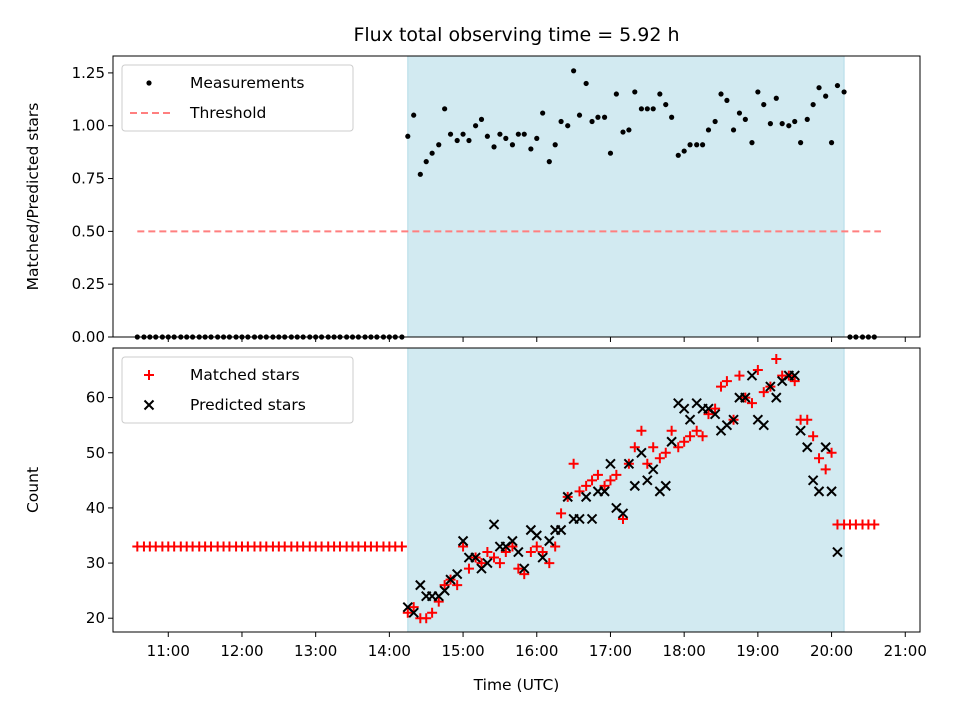 The image size is (960, 720). I want to click on bottom-legend: Matched stars Predicted stars, so click(237, 390).